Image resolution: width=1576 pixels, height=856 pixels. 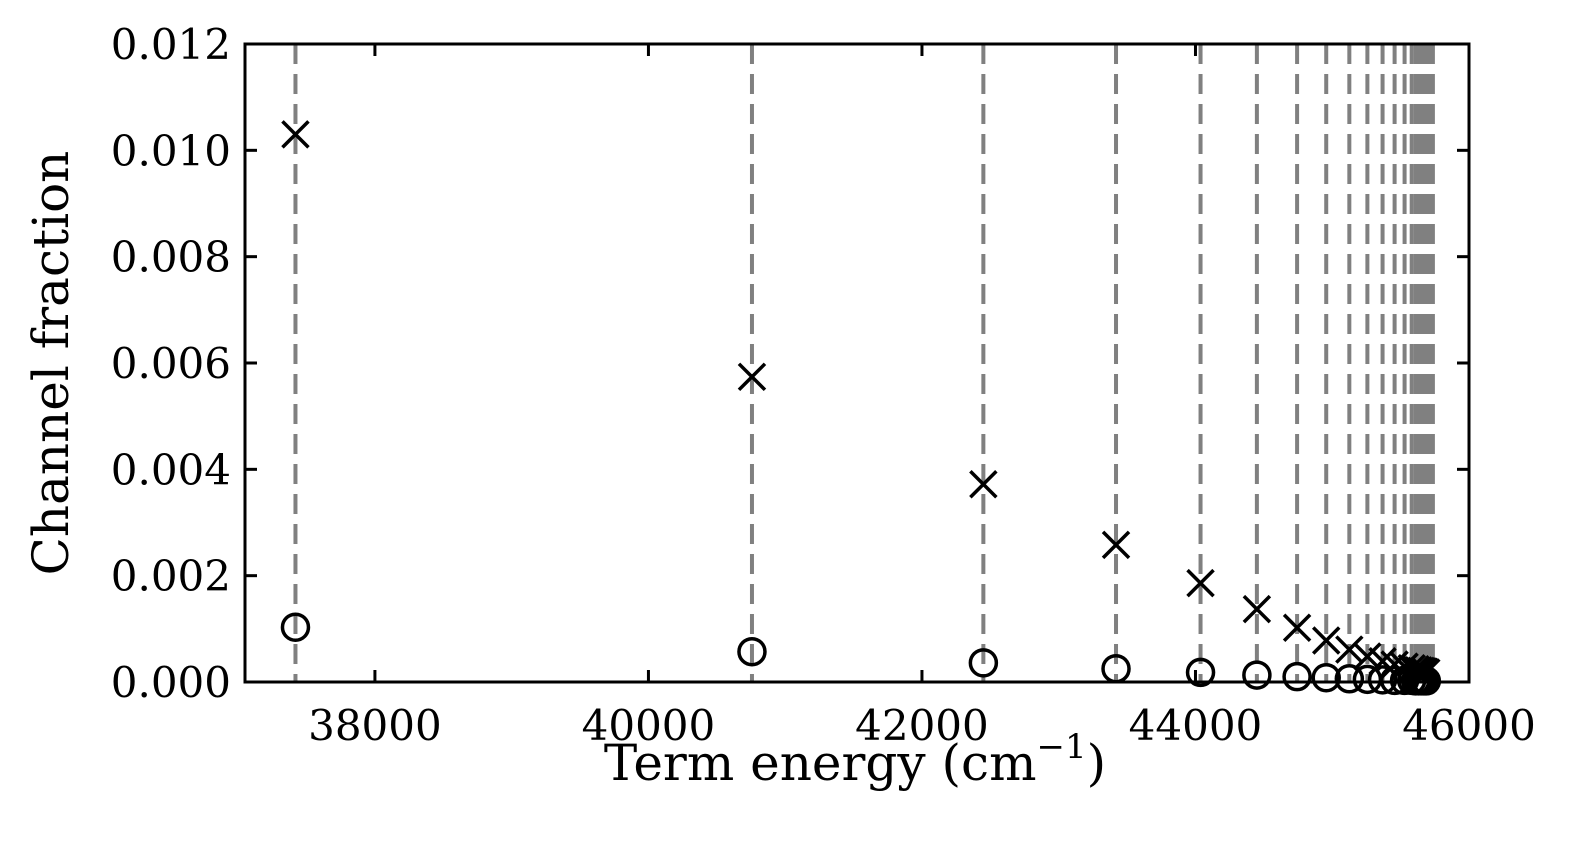 I want to click on y-tick-label: 0.002, so click(x=171, y=576).